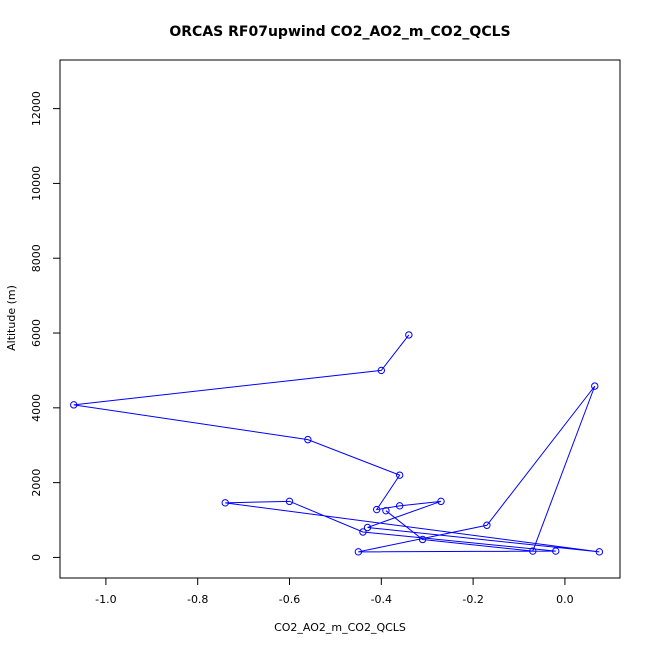  I want to click on x-tick-label: -0.4, so click(381, 599).